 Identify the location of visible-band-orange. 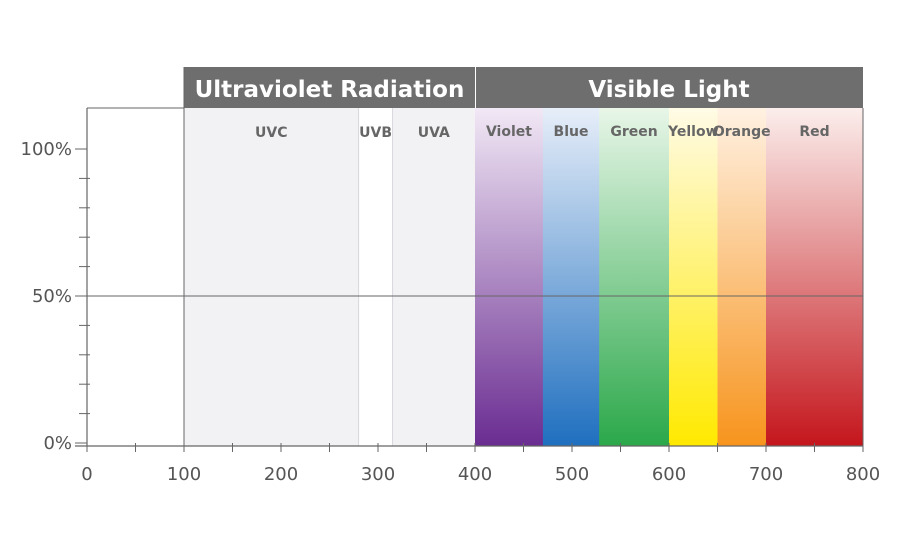
(742, 277).